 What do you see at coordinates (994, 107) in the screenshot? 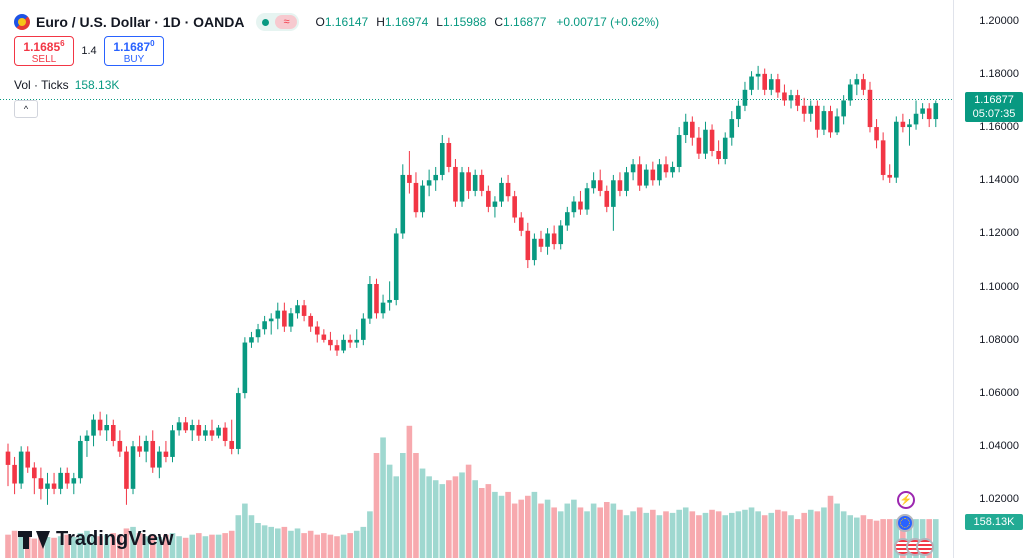
I see `last-price-tag: 1.16877 05:07:35` at bounding box center [994, 107].